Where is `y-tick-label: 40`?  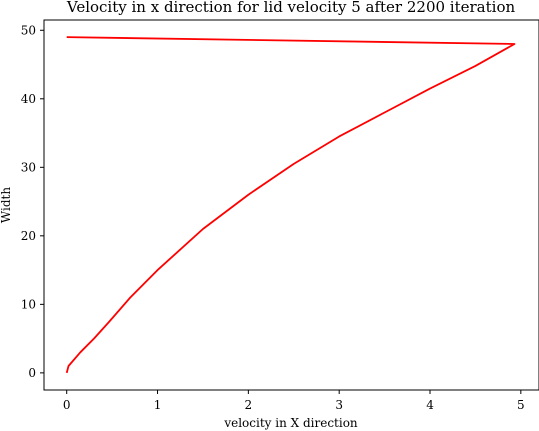
y-tick-label: 40 is located at coordinates (28, 99).